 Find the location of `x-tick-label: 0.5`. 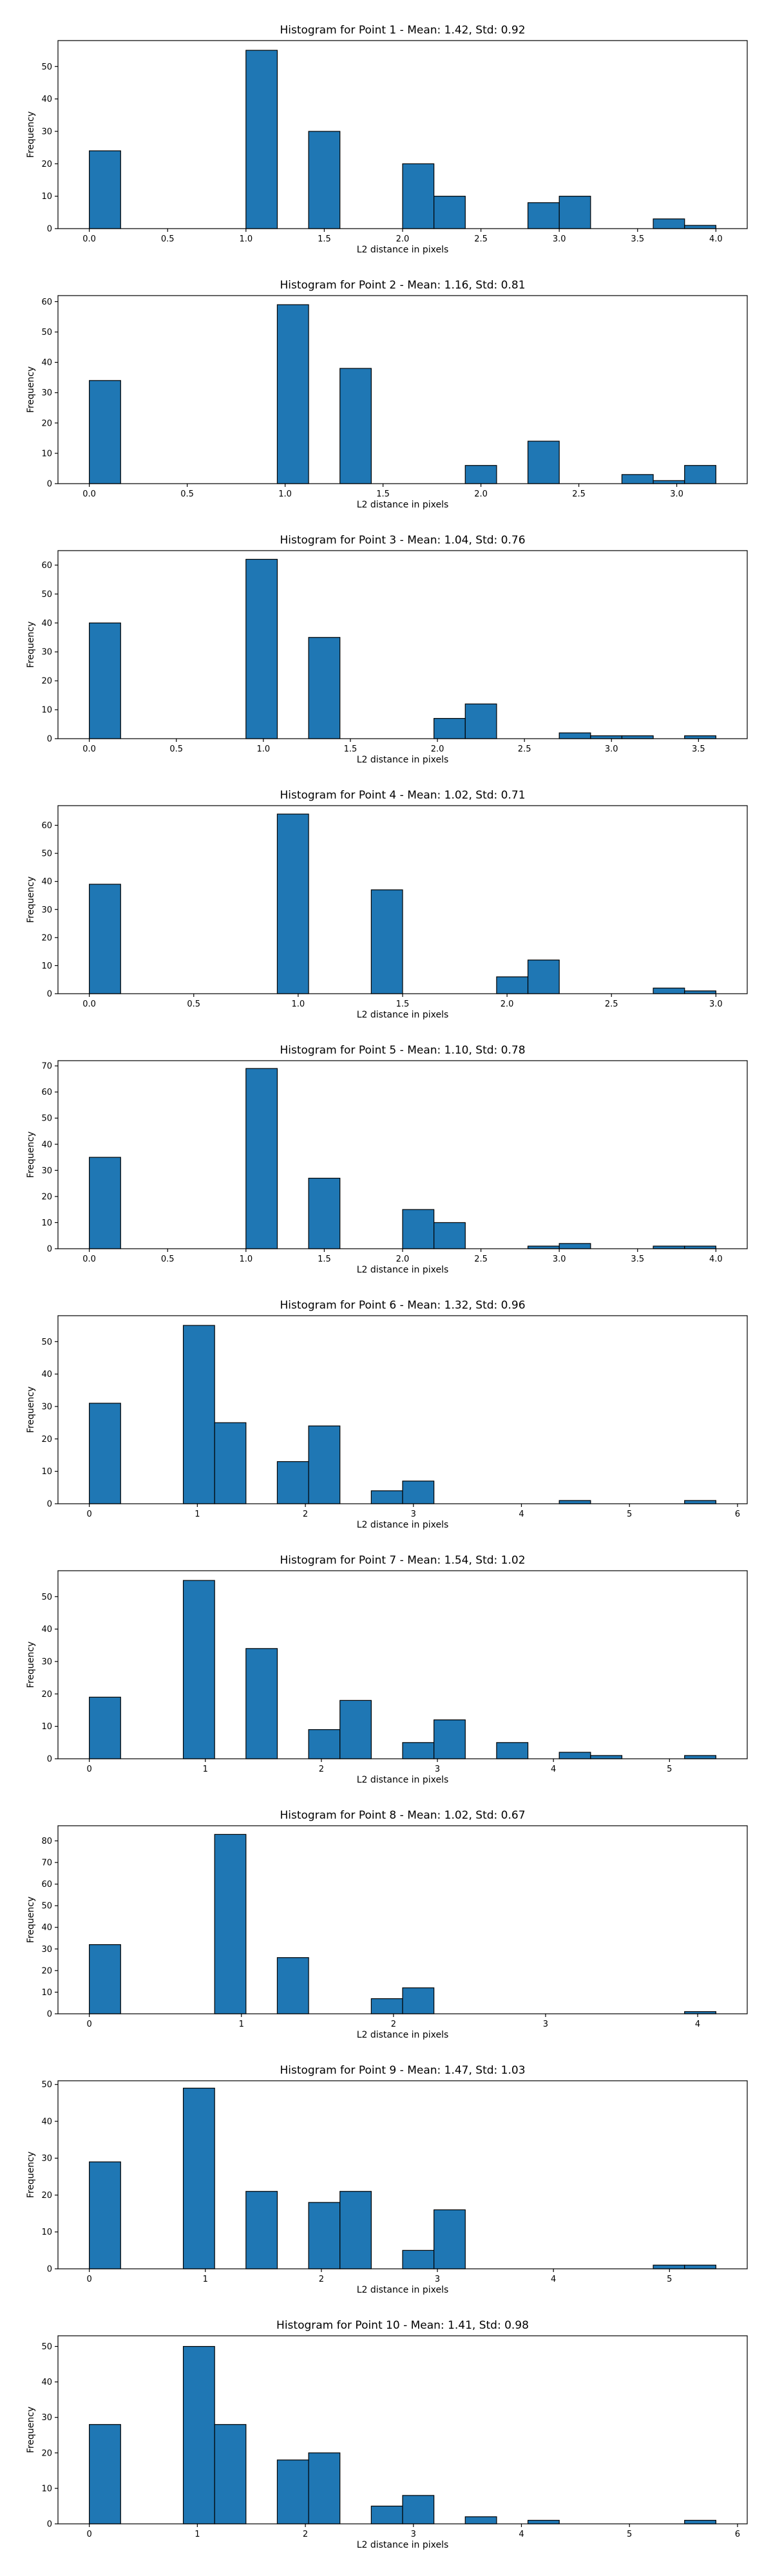

x-tick-label: 0.5 is located at coordinates (187, 494).